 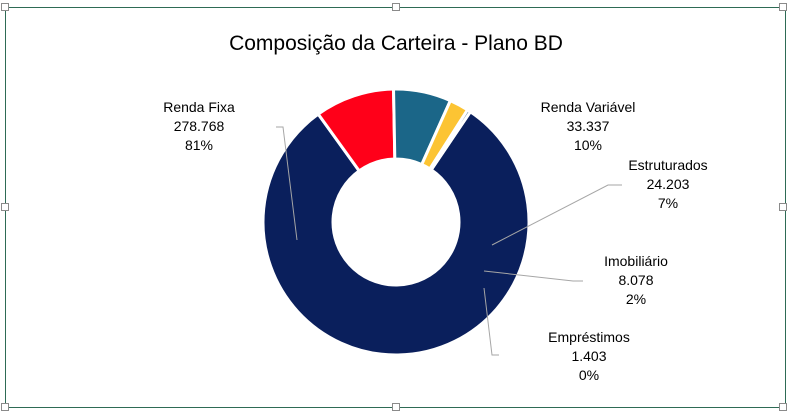 What do you see at coordinates (450, 139) in the screenshot?
I see `slice-emprestimos` at bounding box center [450, 139].